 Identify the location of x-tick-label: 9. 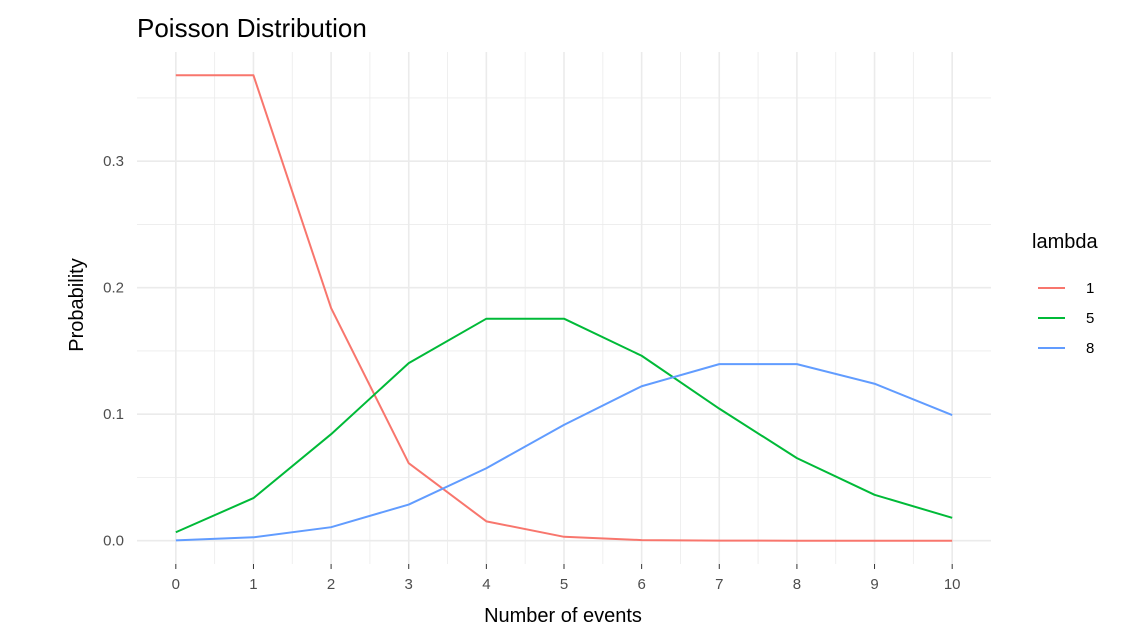
(874, 584).